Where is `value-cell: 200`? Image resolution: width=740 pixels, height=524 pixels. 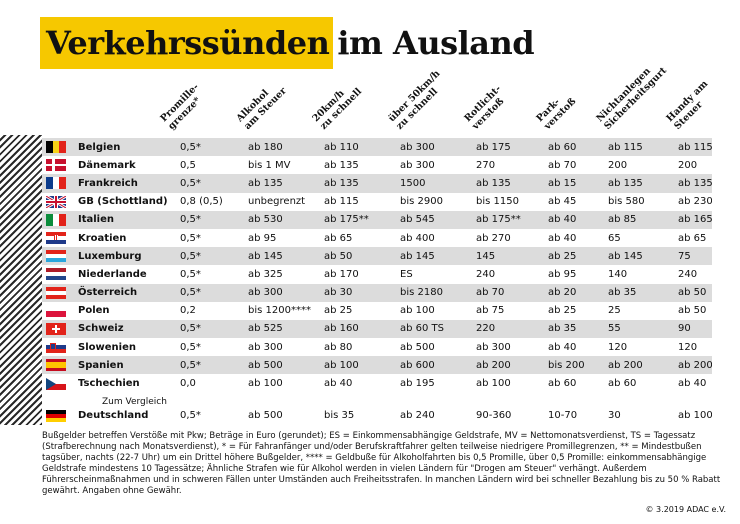
value-cell: 200 is located at coordinates (688, 165).